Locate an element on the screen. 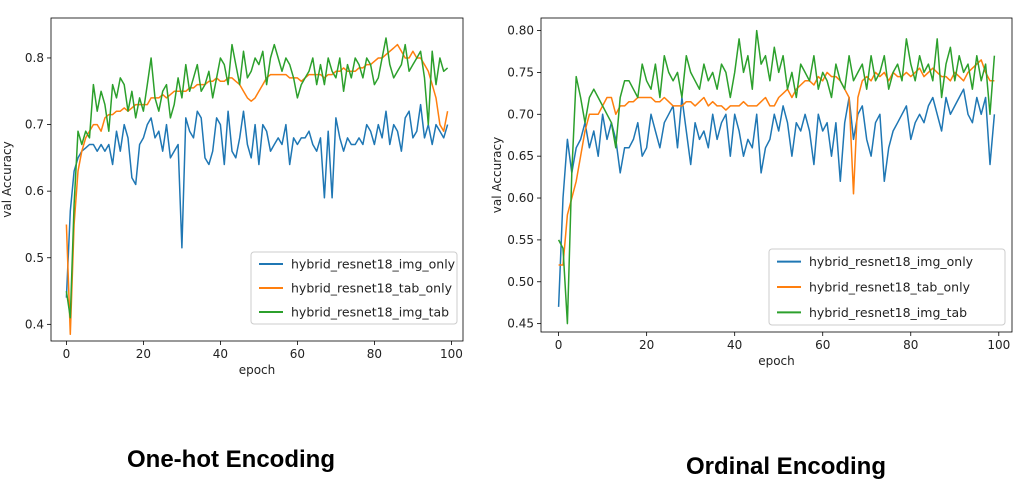 The width and height of the screenshot is (1026, 491). caption-one-hot: One-hot Encoding is located at coordinates (231, 459).